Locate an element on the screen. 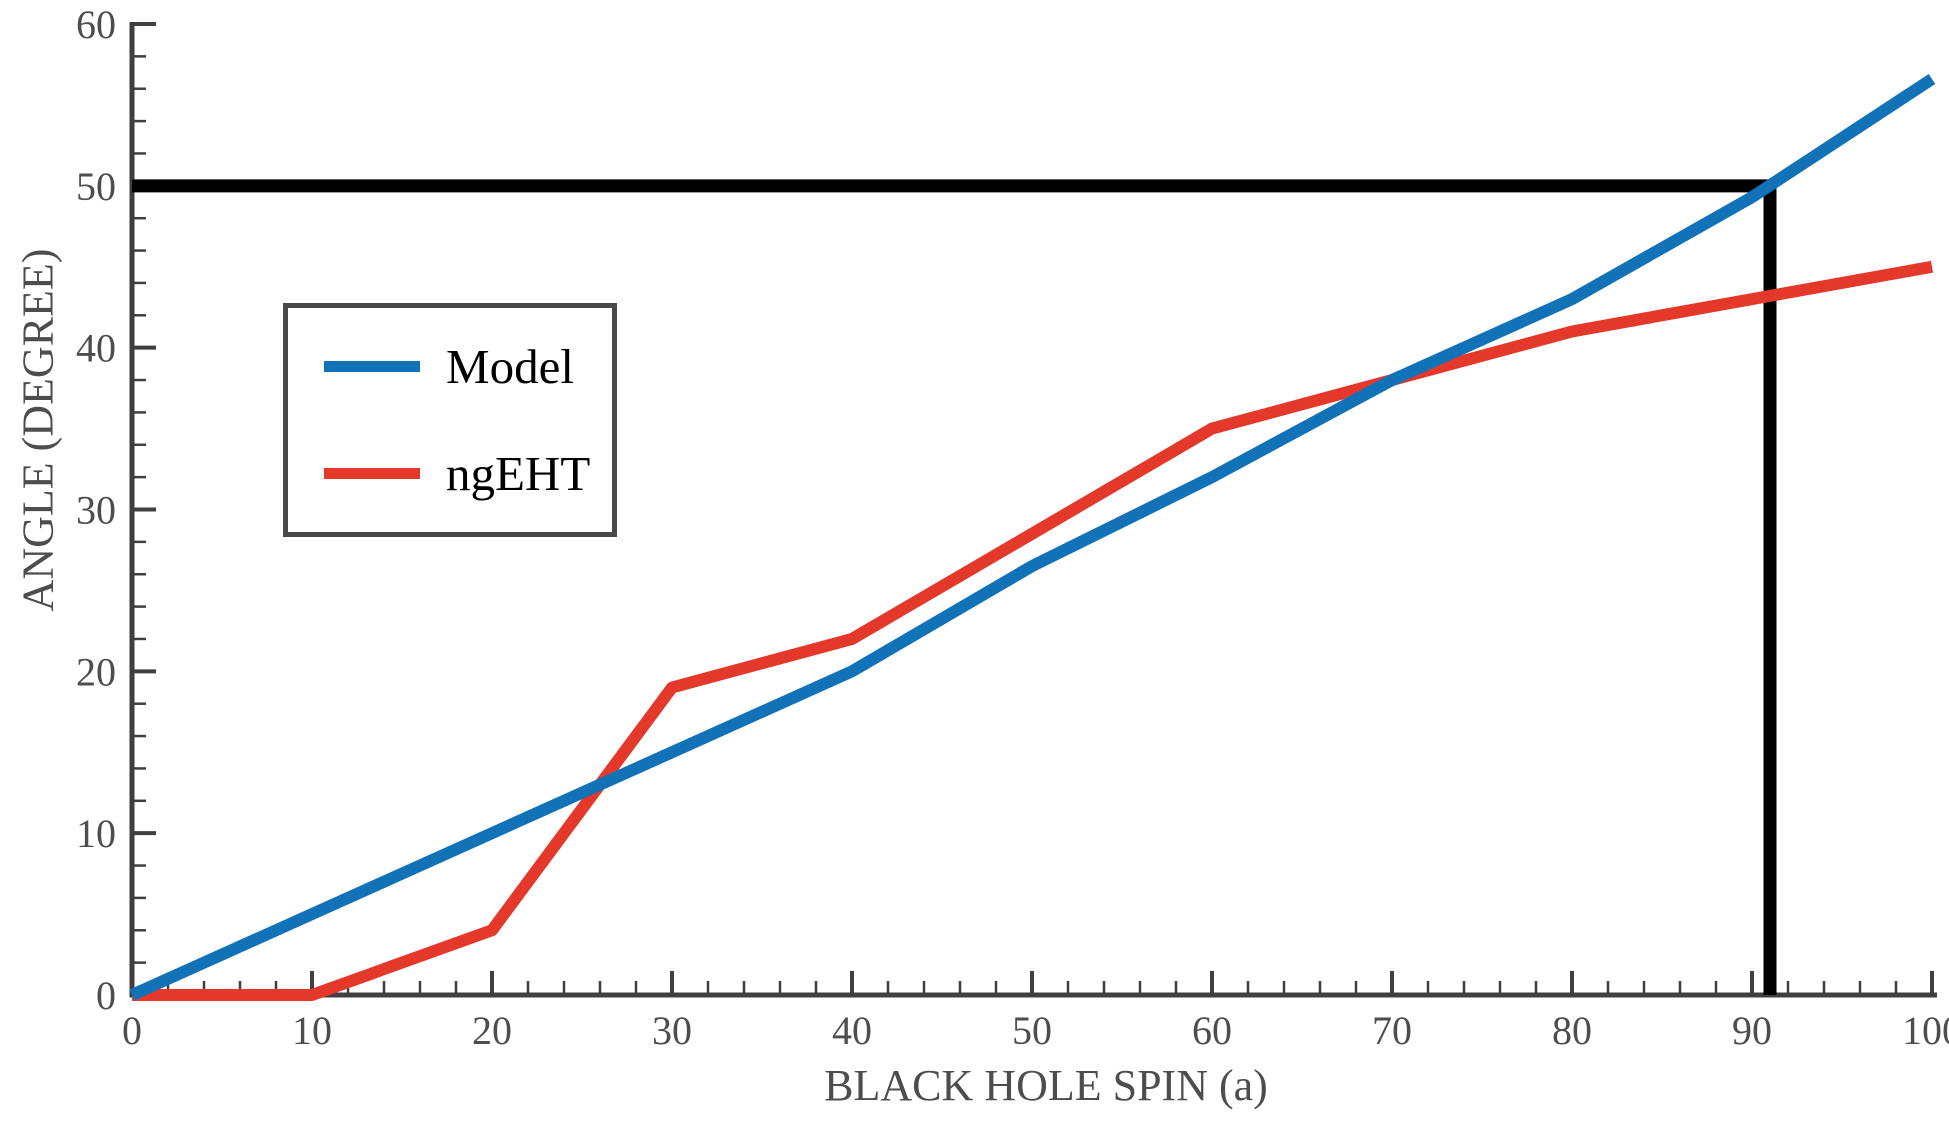 Image resolution: width=1949 pixels, height=1127 pixels. y-tick-label: 40 is located at coordinates (96, 348).